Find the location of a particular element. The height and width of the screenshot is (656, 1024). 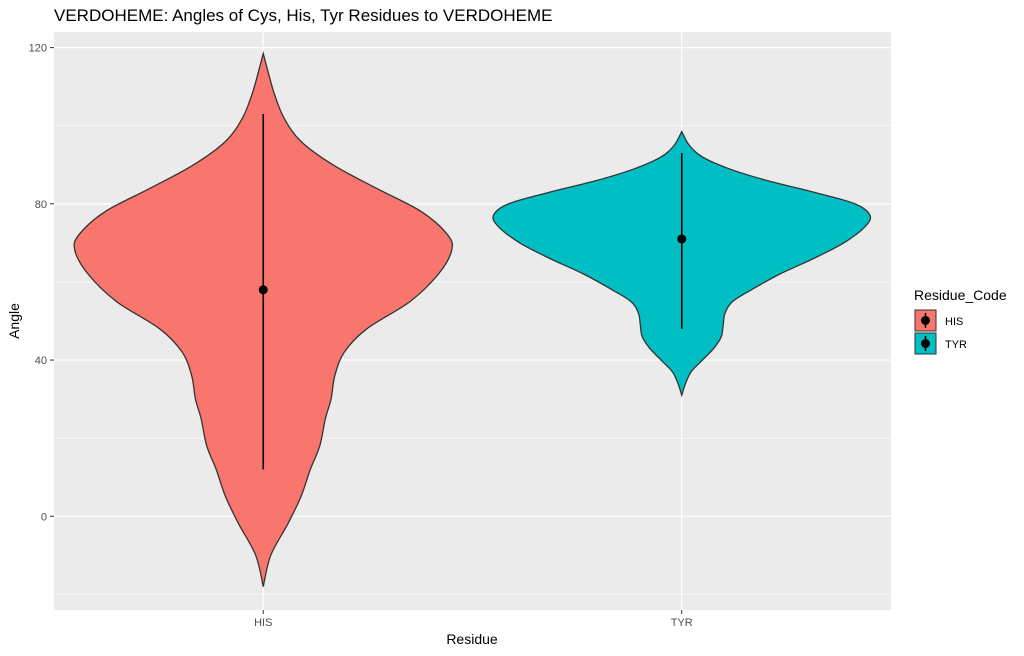

legend-label: TYR is located at coordinates (956, 345).